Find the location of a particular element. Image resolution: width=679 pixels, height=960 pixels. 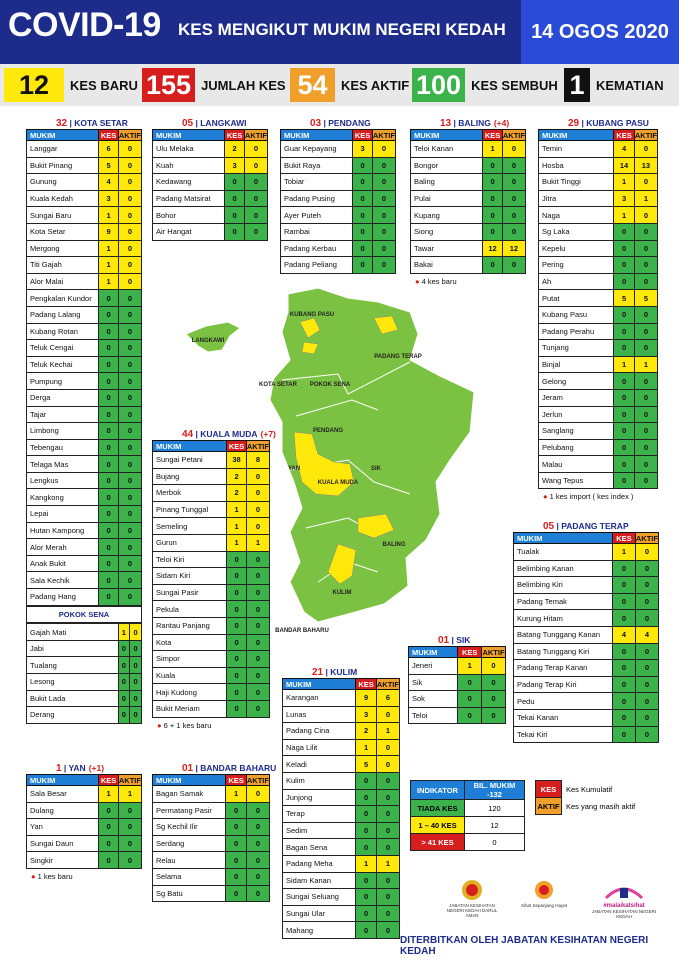

mukim-name: Binjal is located at coordinates (576, 364).